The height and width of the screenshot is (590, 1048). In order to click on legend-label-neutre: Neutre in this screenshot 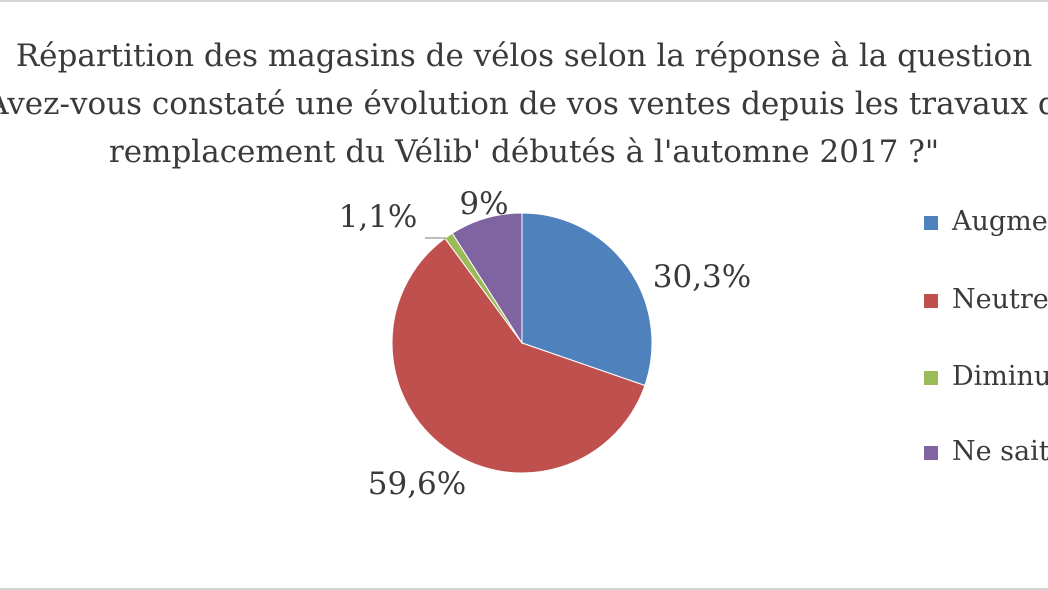, I will do `click(1000, 299)`.